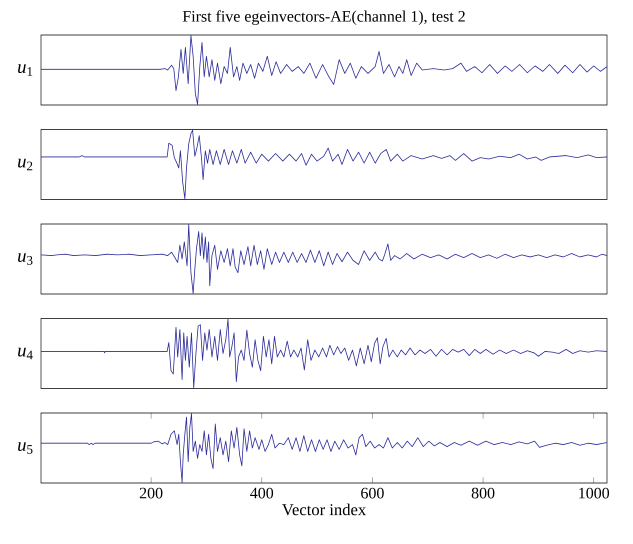 The image size is (633, 544). I want to click on chart-title: First five egeinvectors-AE(channel 1), test 2, so click(323, 17).